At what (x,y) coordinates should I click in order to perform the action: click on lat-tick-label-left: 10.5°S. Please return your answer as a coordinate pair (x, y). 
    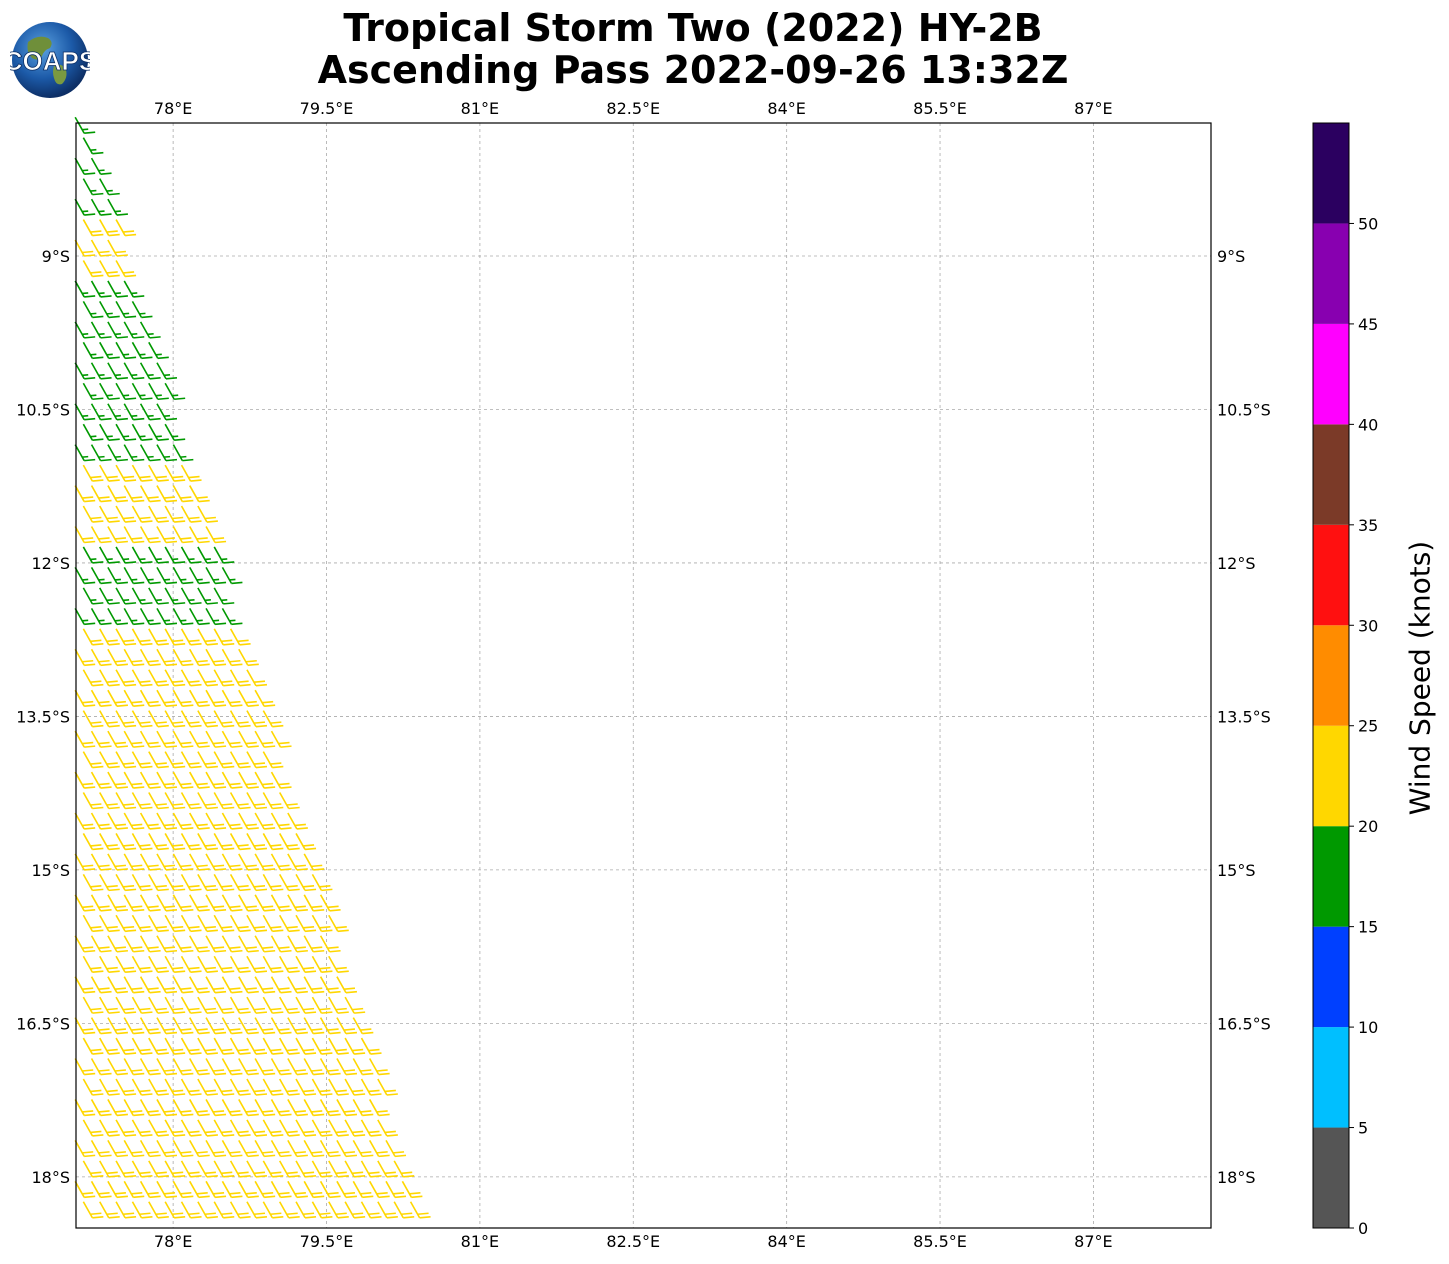
    Looking at the image, I should click on (43, 409).